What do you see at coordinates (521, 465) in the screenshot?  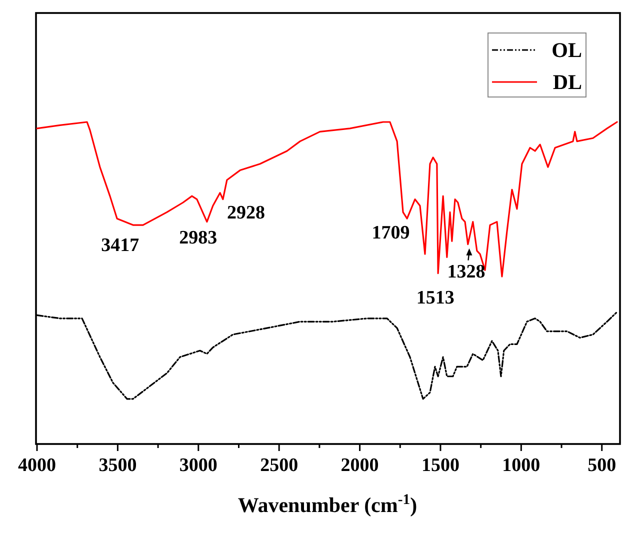 I see `x-tick-label: 1000` at bounding box center [521, 465].